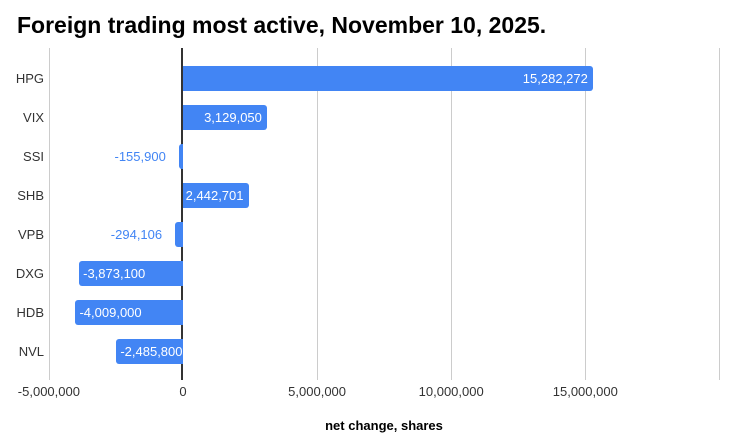 The width and height of the screenshot is (731, 448). What do you see at coordinates (110, 312) in the screenshot?
I see `bar-value-label: -4,009,000` at bounding box center [110, 312].